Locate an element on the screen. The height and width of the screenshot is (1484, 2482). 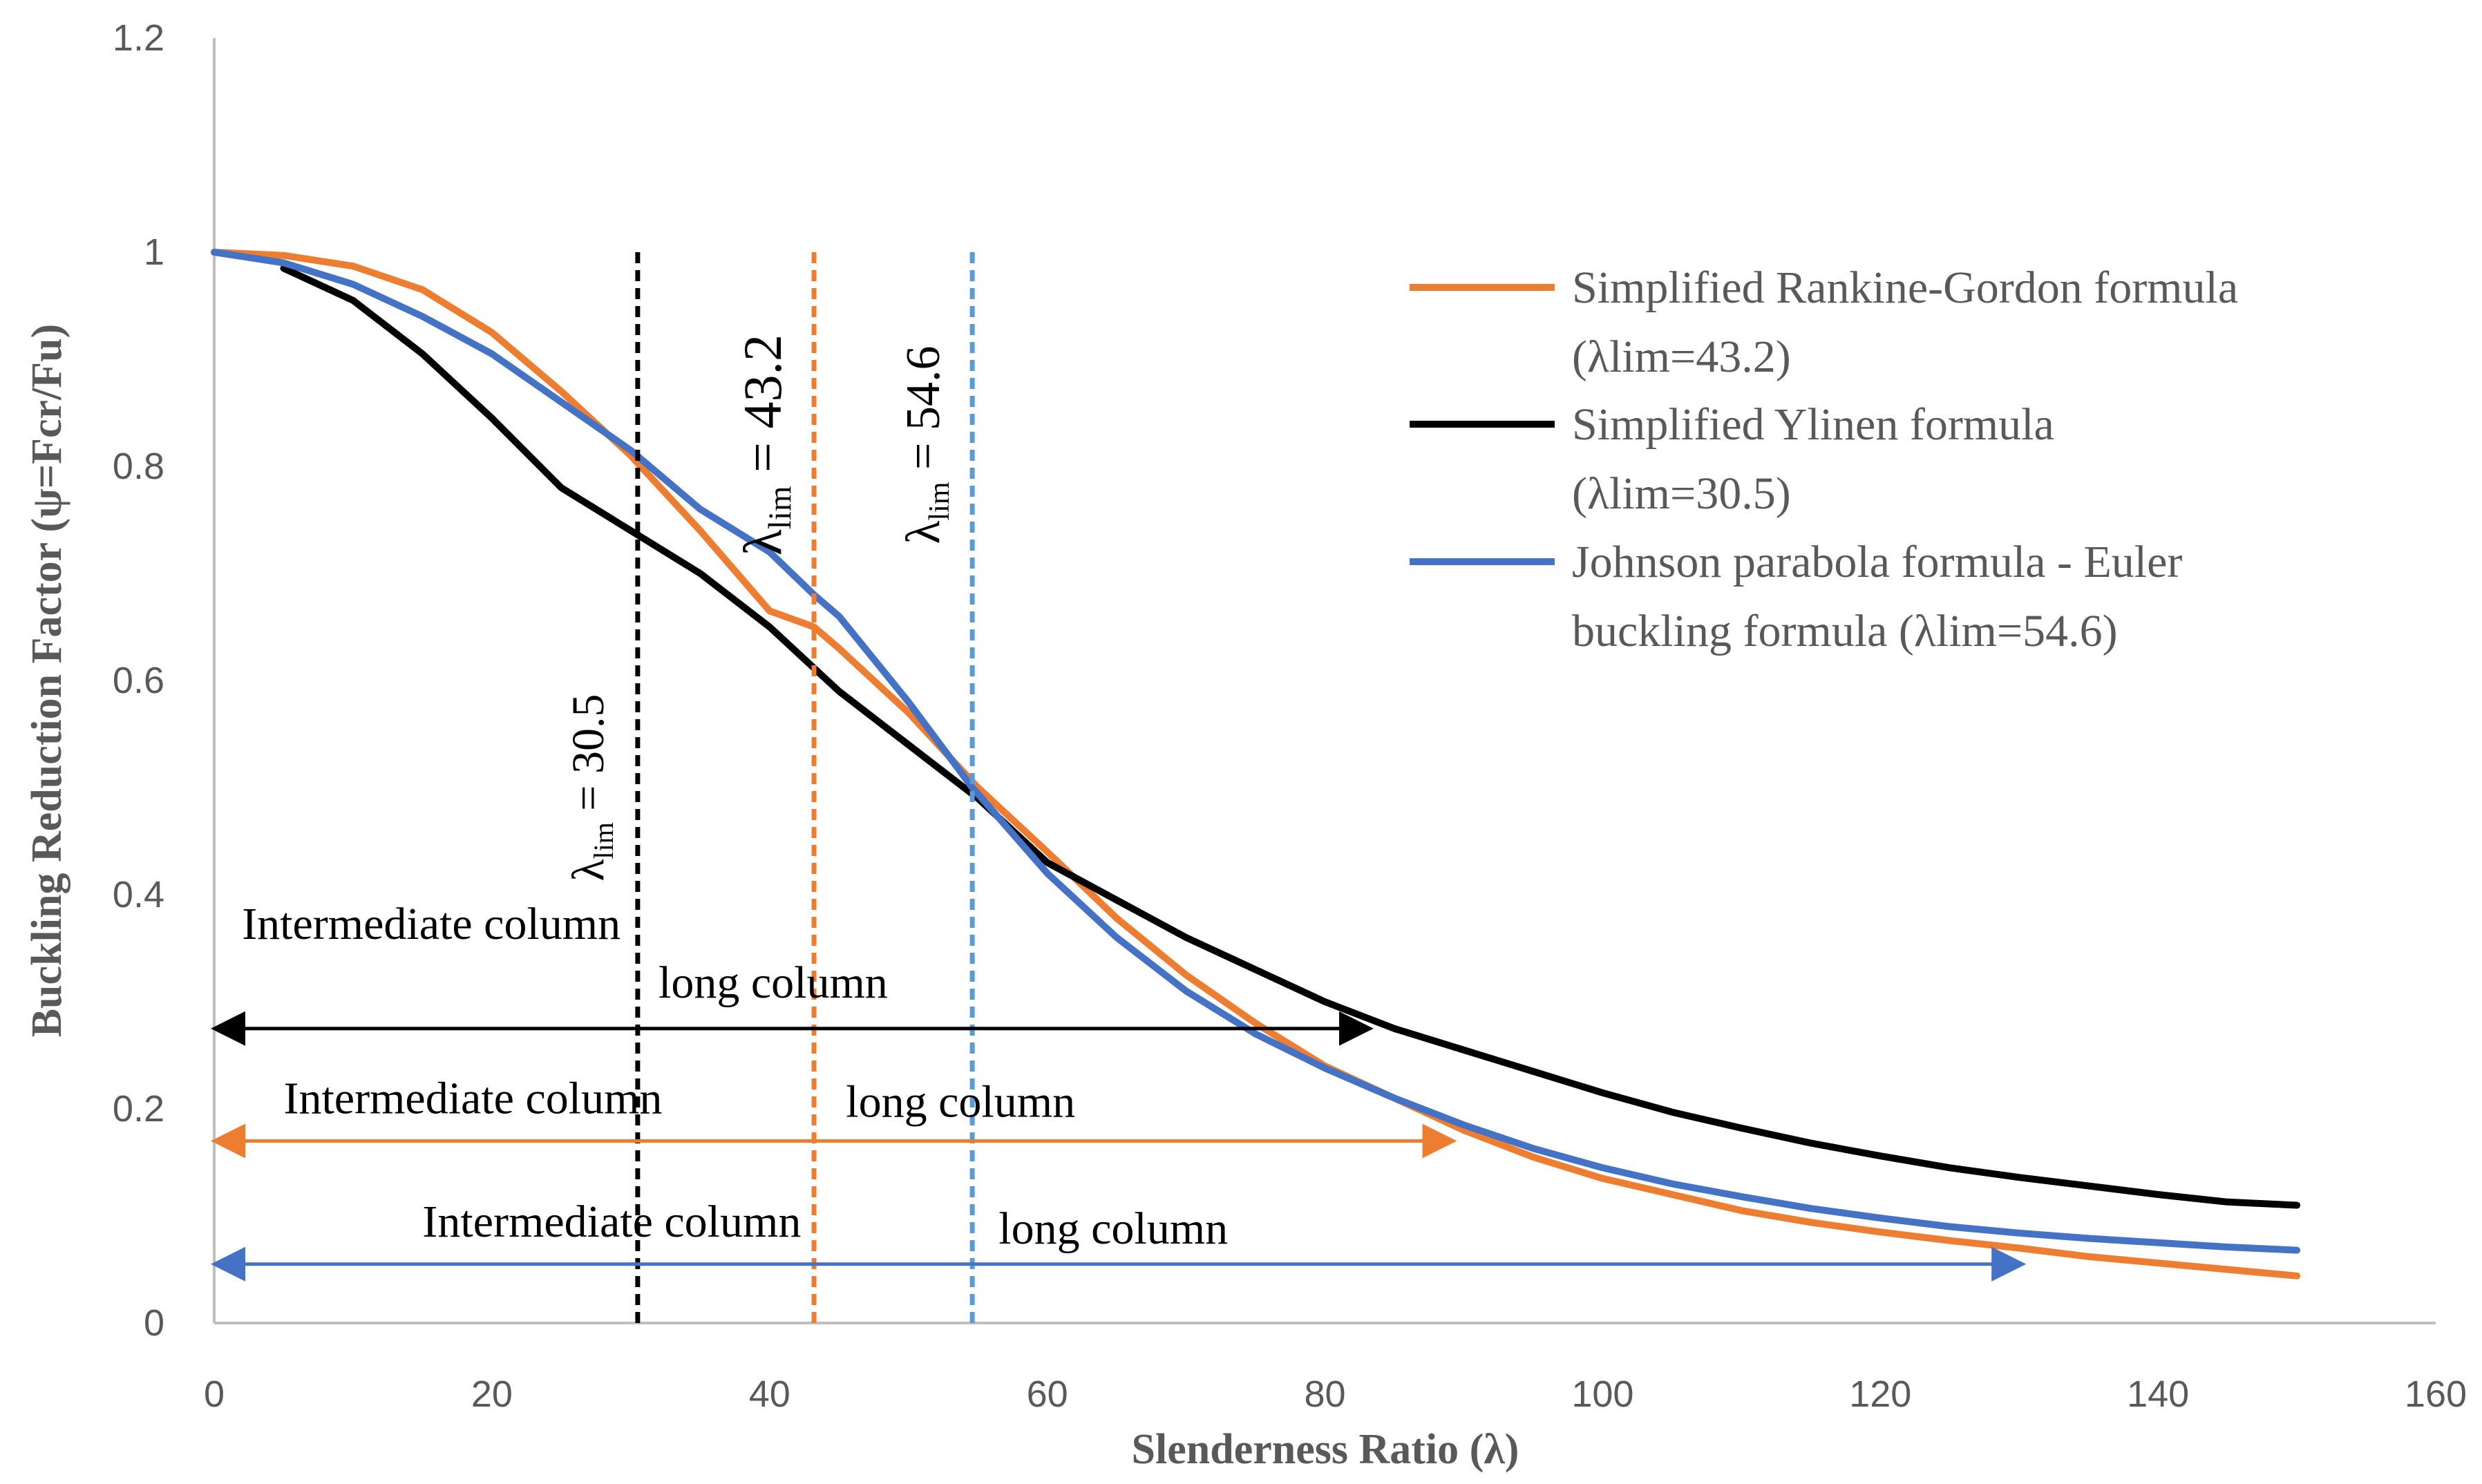
y-tick-label: 0.4 is located at coordinates (138, 894).